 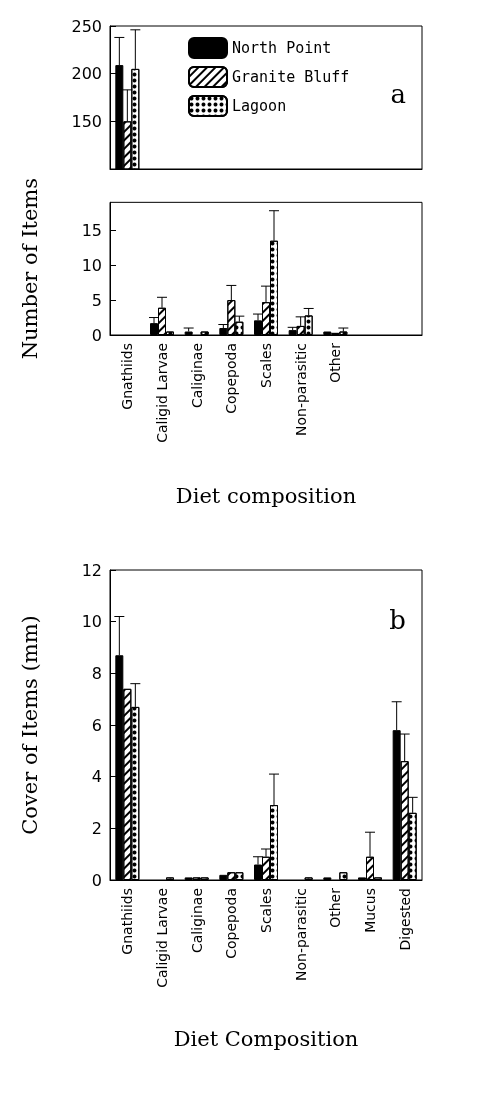 I want to click on y-axis-title: Cover of Items (mm), so click(x=29, y=725).